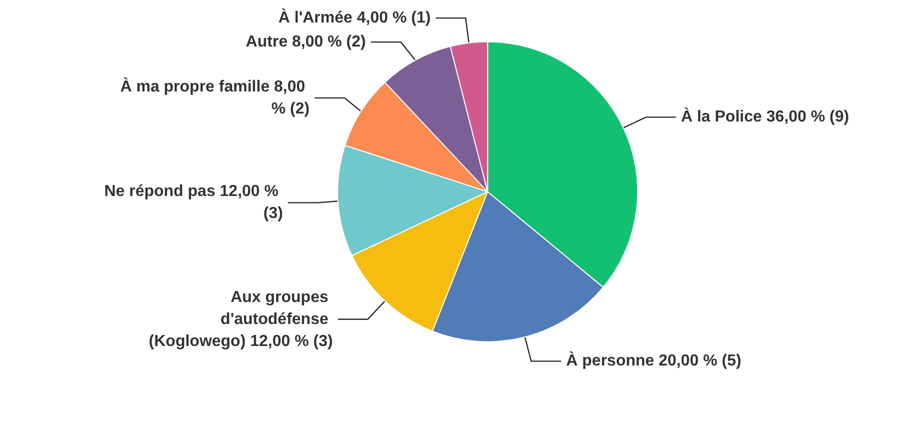 The width and height of the screenshot is (903, 426). What do you see at coordinates (215, 97) in the screenshot?
I see `slice-label: À ma propre famille 8,00 % (2)` at bounding box center [215, 97].